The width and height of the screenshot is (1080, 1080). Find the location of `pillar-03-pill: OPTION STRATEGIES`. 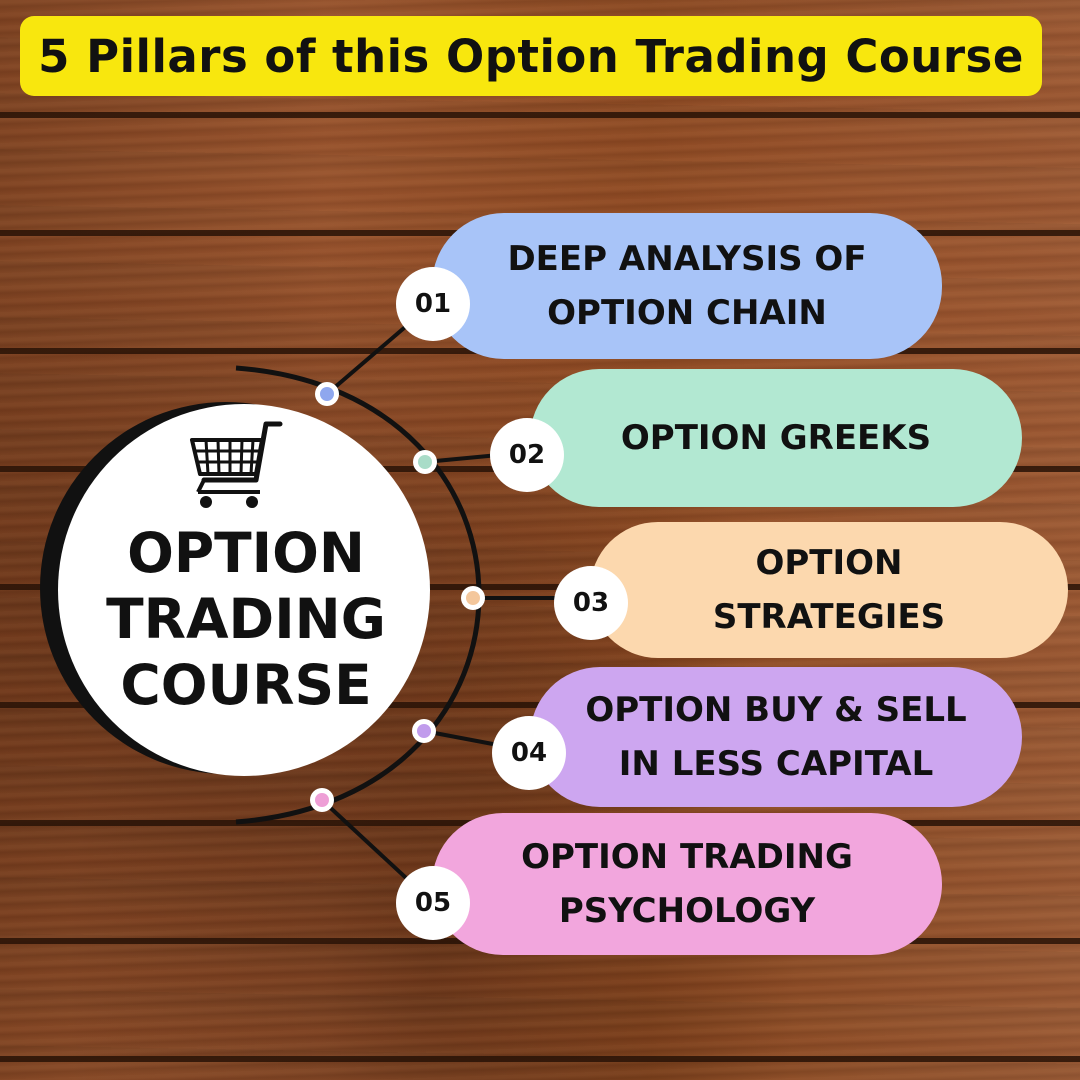

pillar-03-pill: OPTION STRATEGIES is located at coordinates (829, 590).